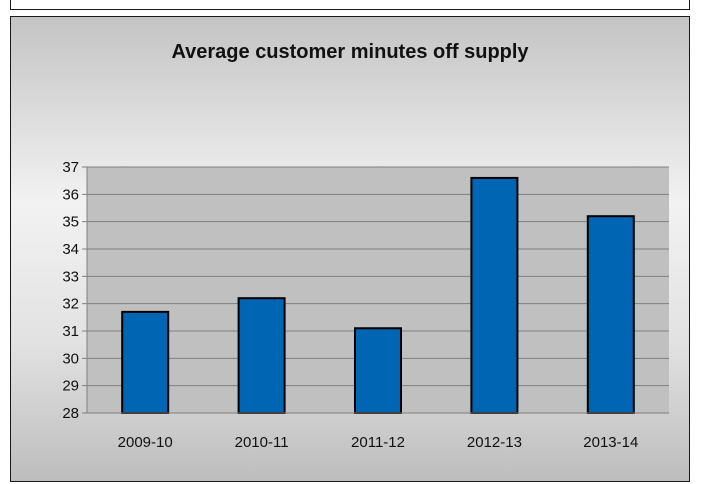 This screenshot has width=702, height=484. What do you see at coordinates (70, 276) in the screenshot?
I see `y-tick-label: 33` at bounding box center [70, 276].